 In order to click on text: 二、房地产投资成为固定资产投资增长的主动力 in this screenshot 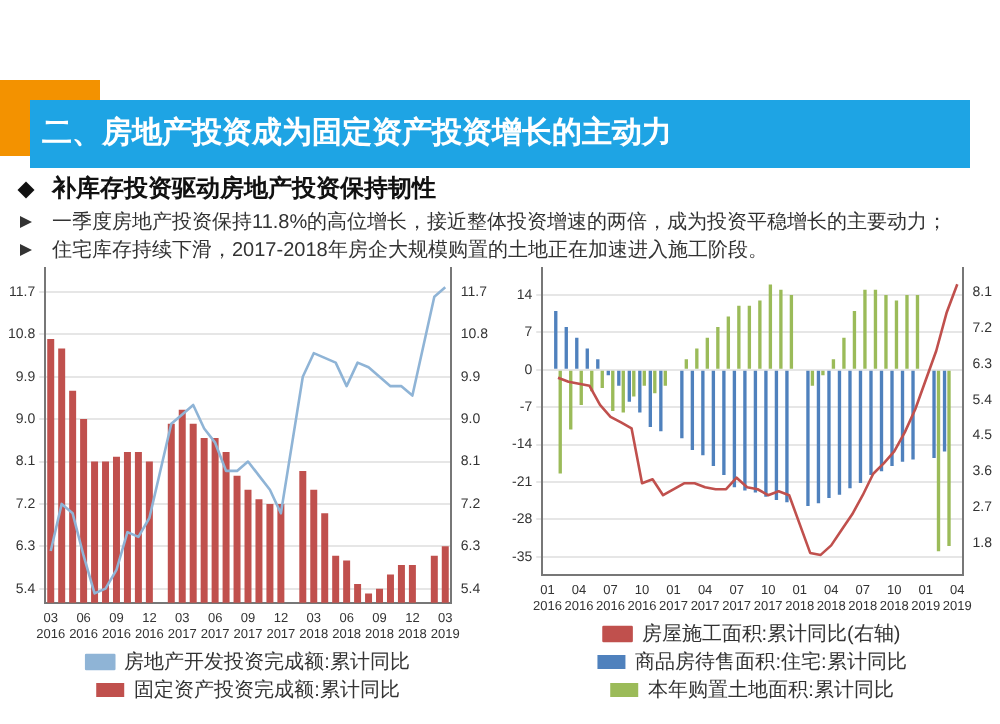, I will do `click(500, 134)`.